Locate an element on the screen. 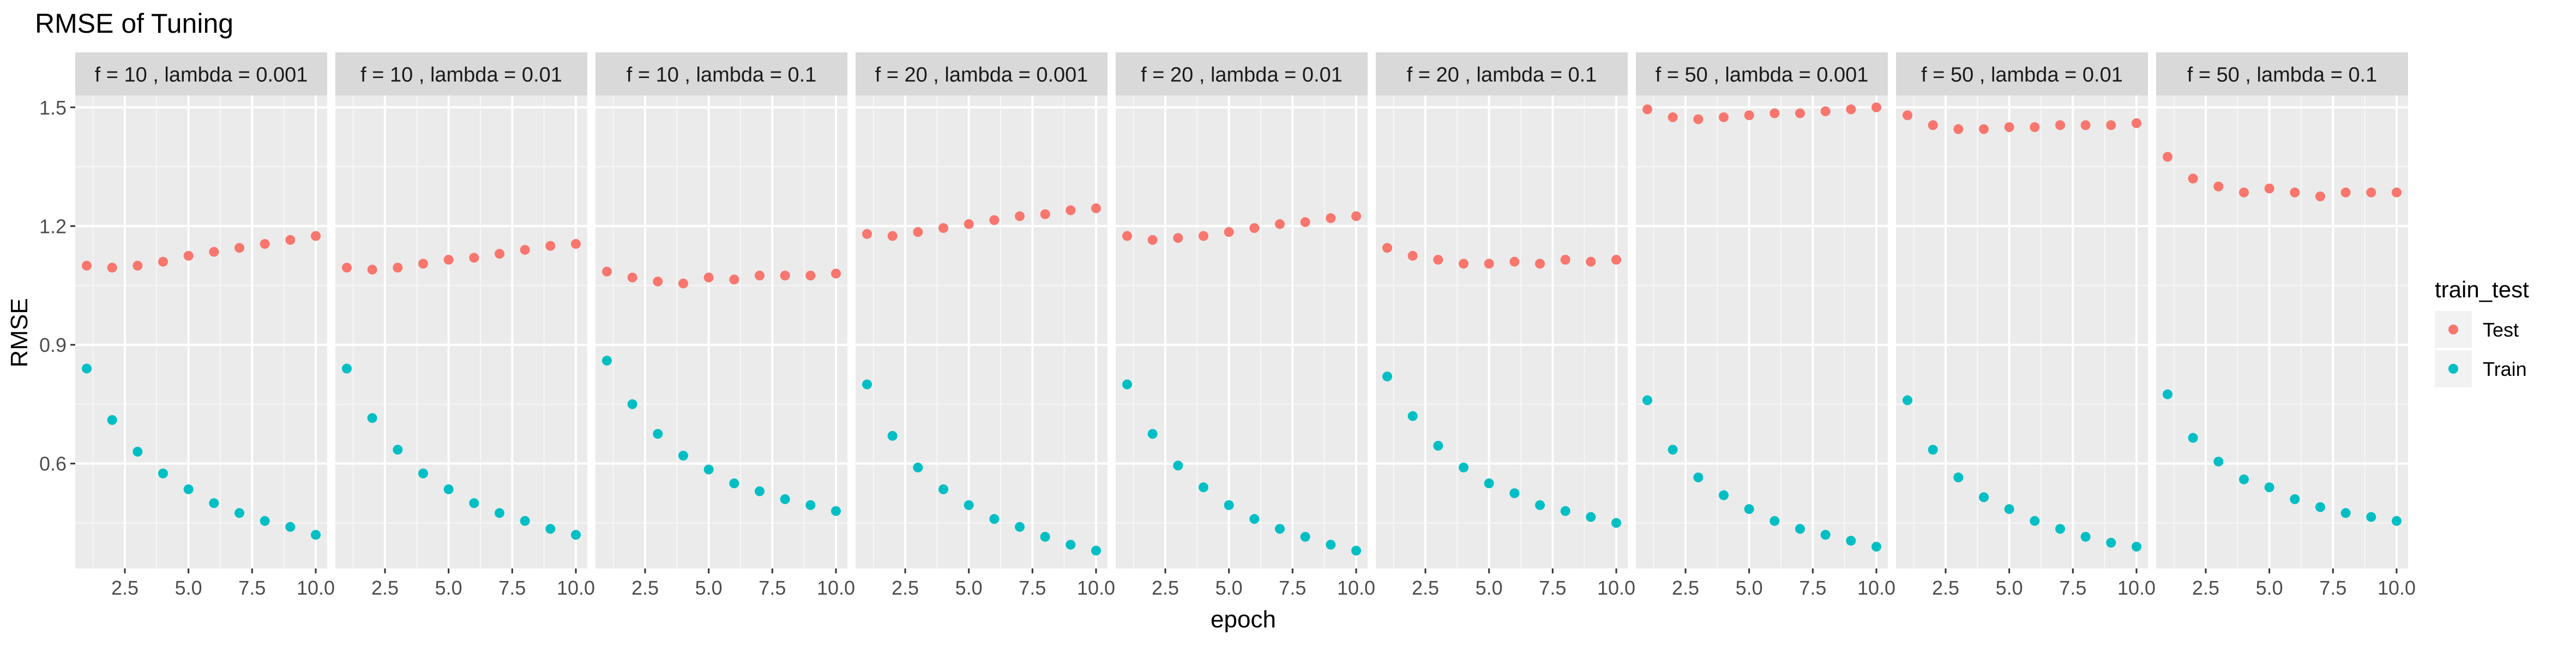  facet-panel: f = 20 , lambda = 0.001 2.5 5.0 7.5 10.0 is located at coordinates (985, 325).